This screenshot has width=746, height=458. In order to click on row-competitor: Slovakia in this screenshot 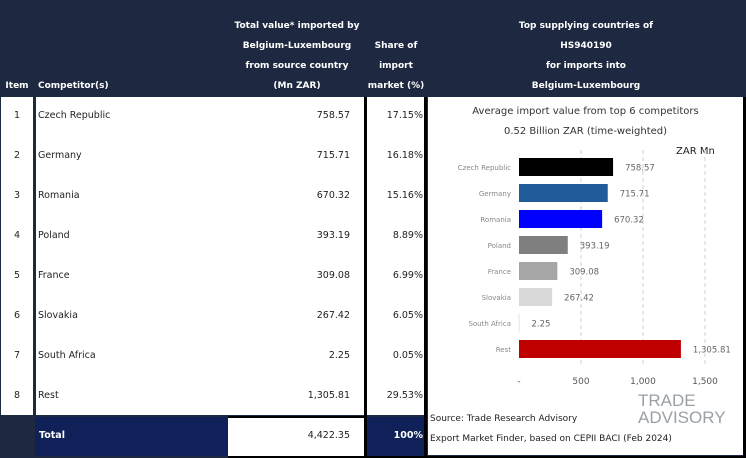, I will do `click(58, 315)`.